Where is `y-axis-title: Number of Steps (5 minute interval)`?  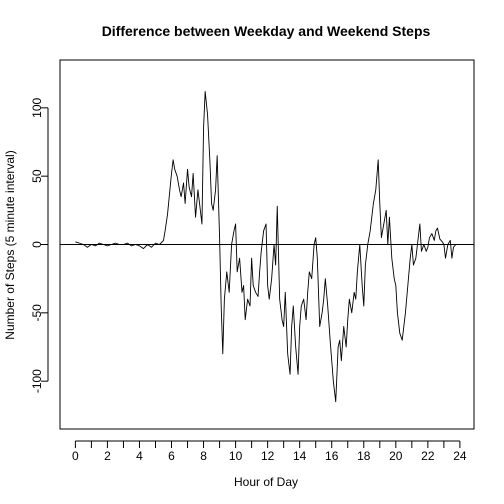 y-axis-title: Number of Steps (5 minute interval) is located at coordinates (10, 244).